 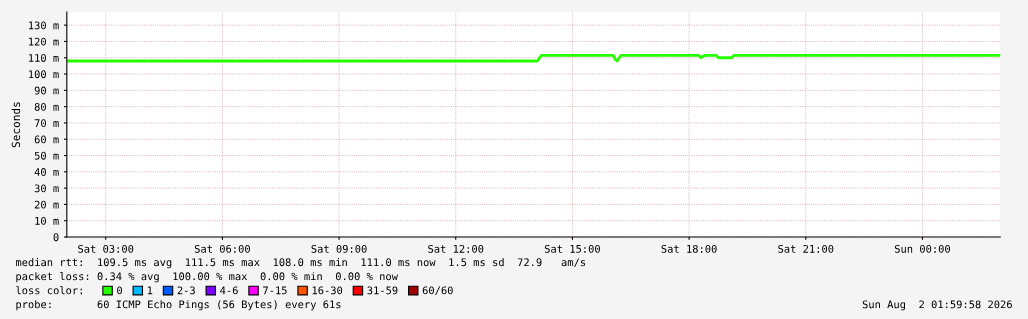 What do you see at coordinates (186, 290) in the screenshot?
I see `legend-label: 2-3` at bounding box center [186, 290].